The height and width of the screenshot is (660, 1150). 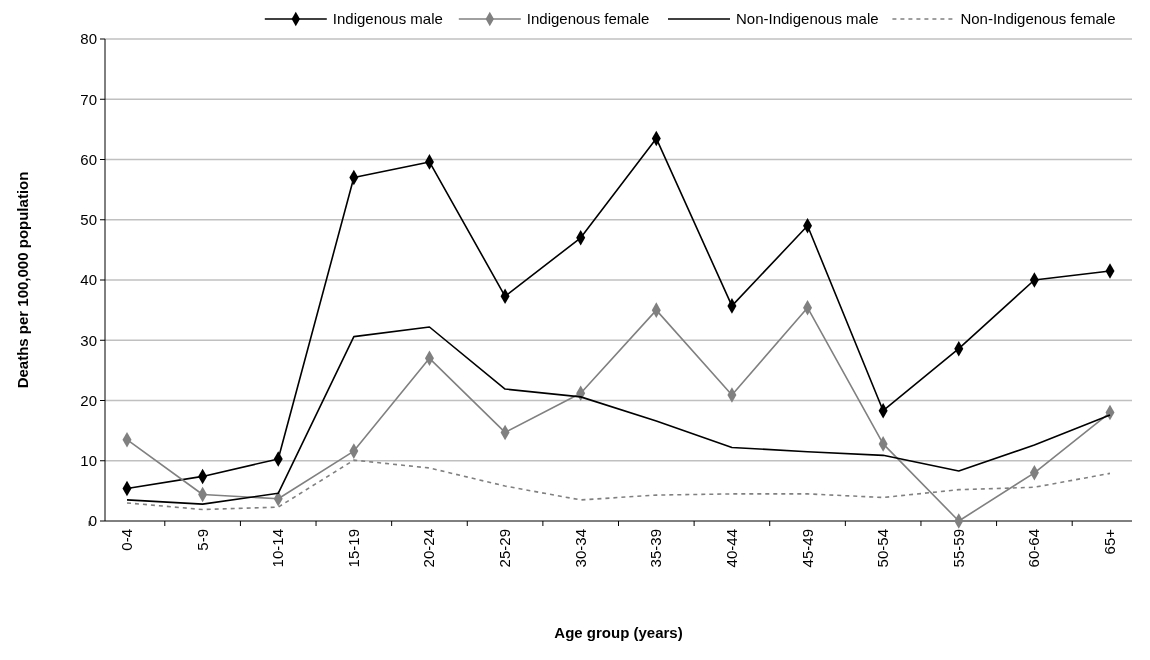 I want to click on x-tick-label: 40-44, so click(x=731, y=548).